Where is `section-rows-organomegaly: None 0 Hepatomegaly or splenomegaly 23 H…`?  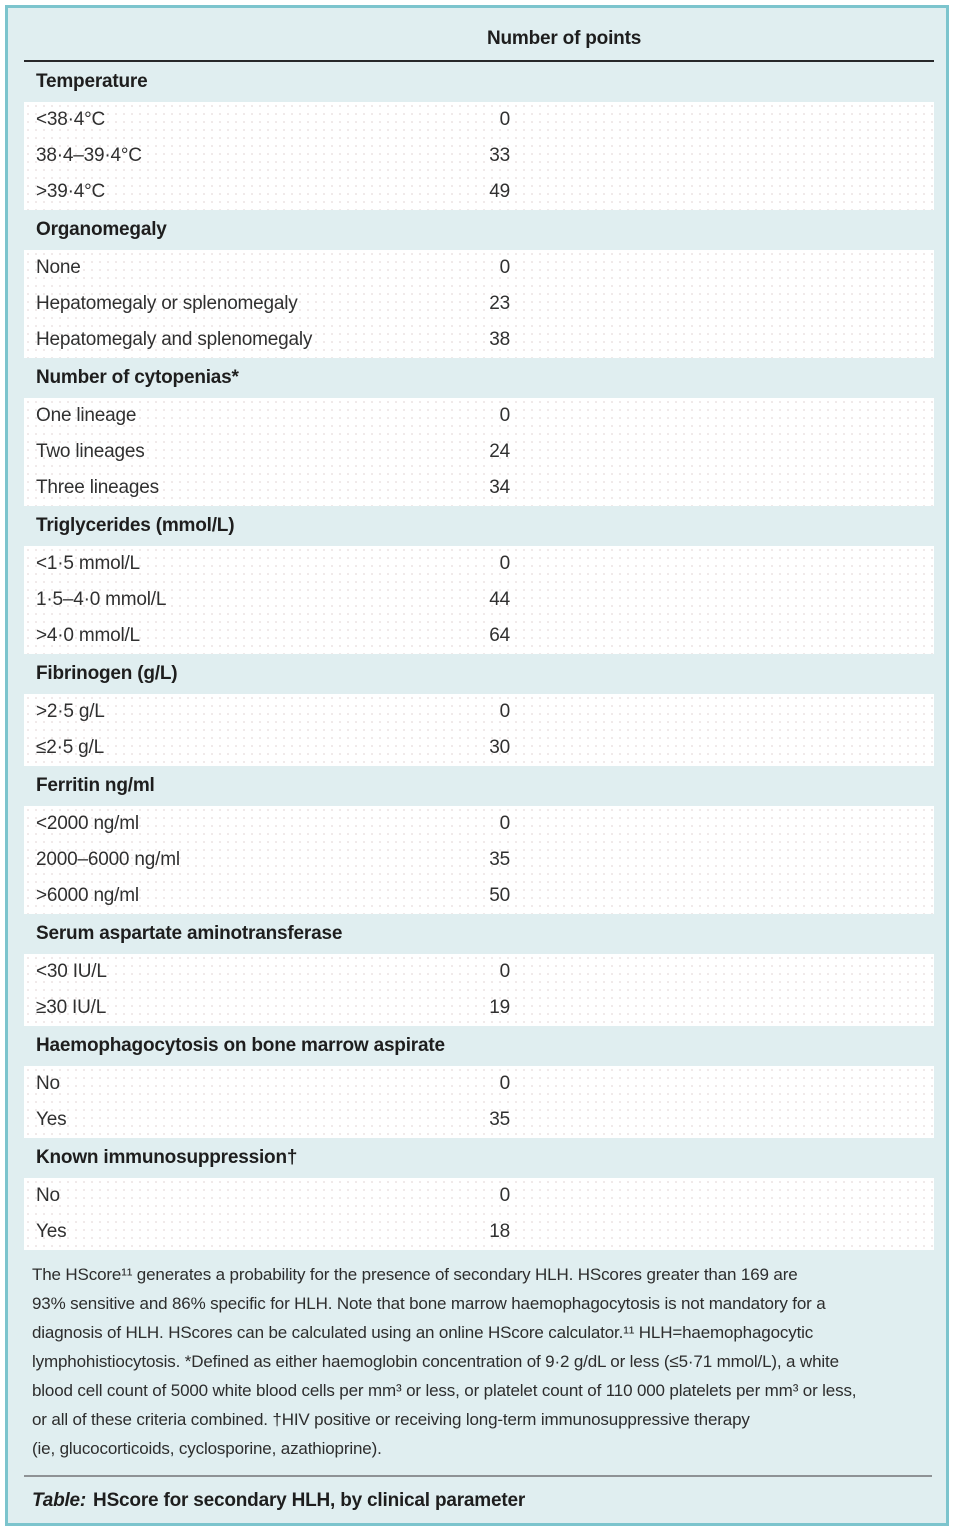 section-rows-organomegaly: None 0 Hepatomegaly or splenomegaly 23 H… is located at coordinates (479, 304).